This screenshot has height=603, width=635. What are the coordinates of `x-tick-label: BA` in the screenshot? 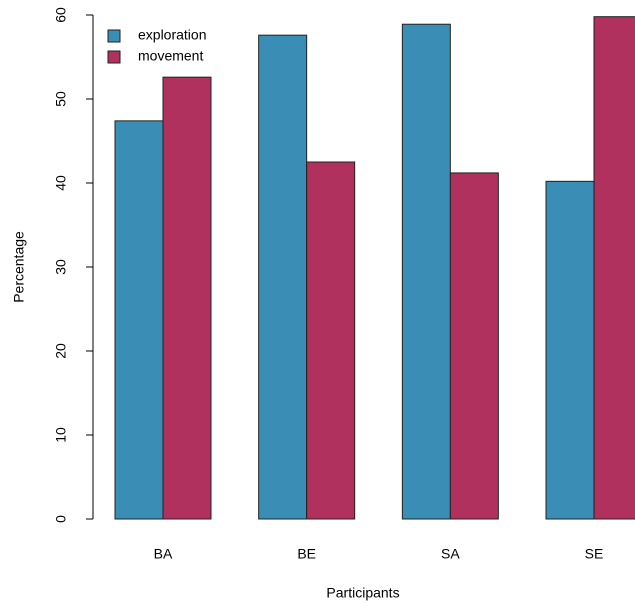 It's located at (163, 554).